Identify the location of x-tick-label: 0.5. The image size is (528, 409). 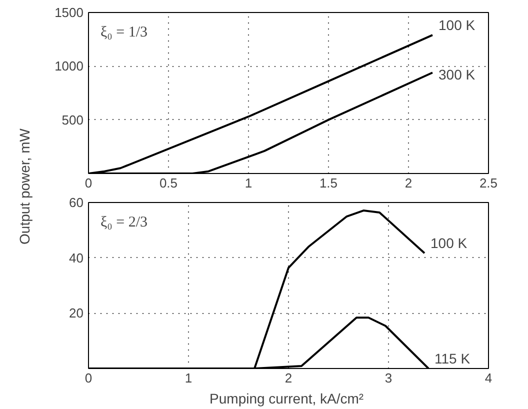
(168, 183).